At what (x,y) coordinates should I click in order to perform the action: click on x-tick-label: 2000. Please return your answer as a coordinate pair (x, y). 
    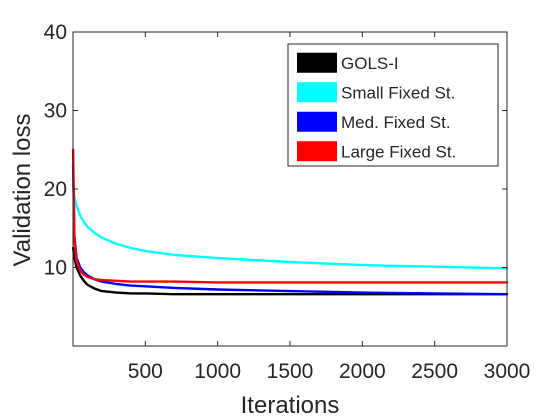
    Looking at the image, I should click on (362, 371).